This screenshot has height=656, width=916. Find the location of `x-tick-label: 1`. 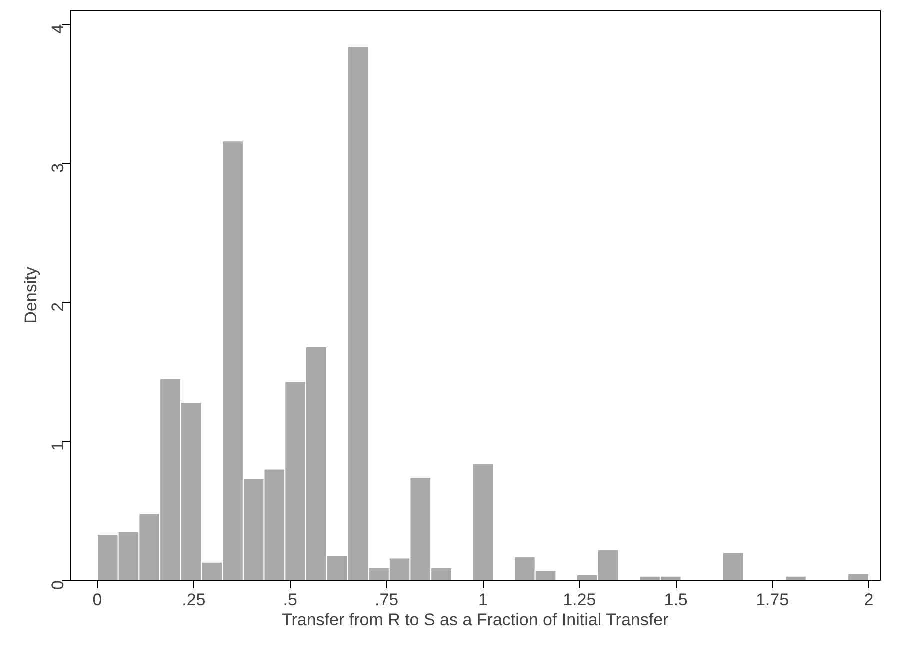

x-tick-label: 1 is located at coordinates (483, 600).